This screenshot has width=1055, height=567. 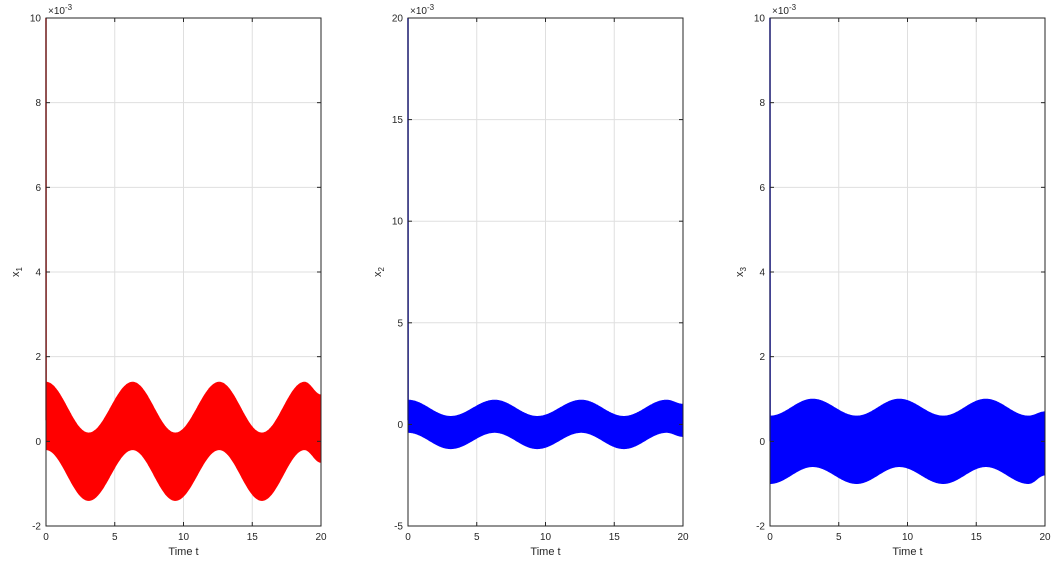 I want to click on y-tick-label: 5, so click(x=400, y=323).